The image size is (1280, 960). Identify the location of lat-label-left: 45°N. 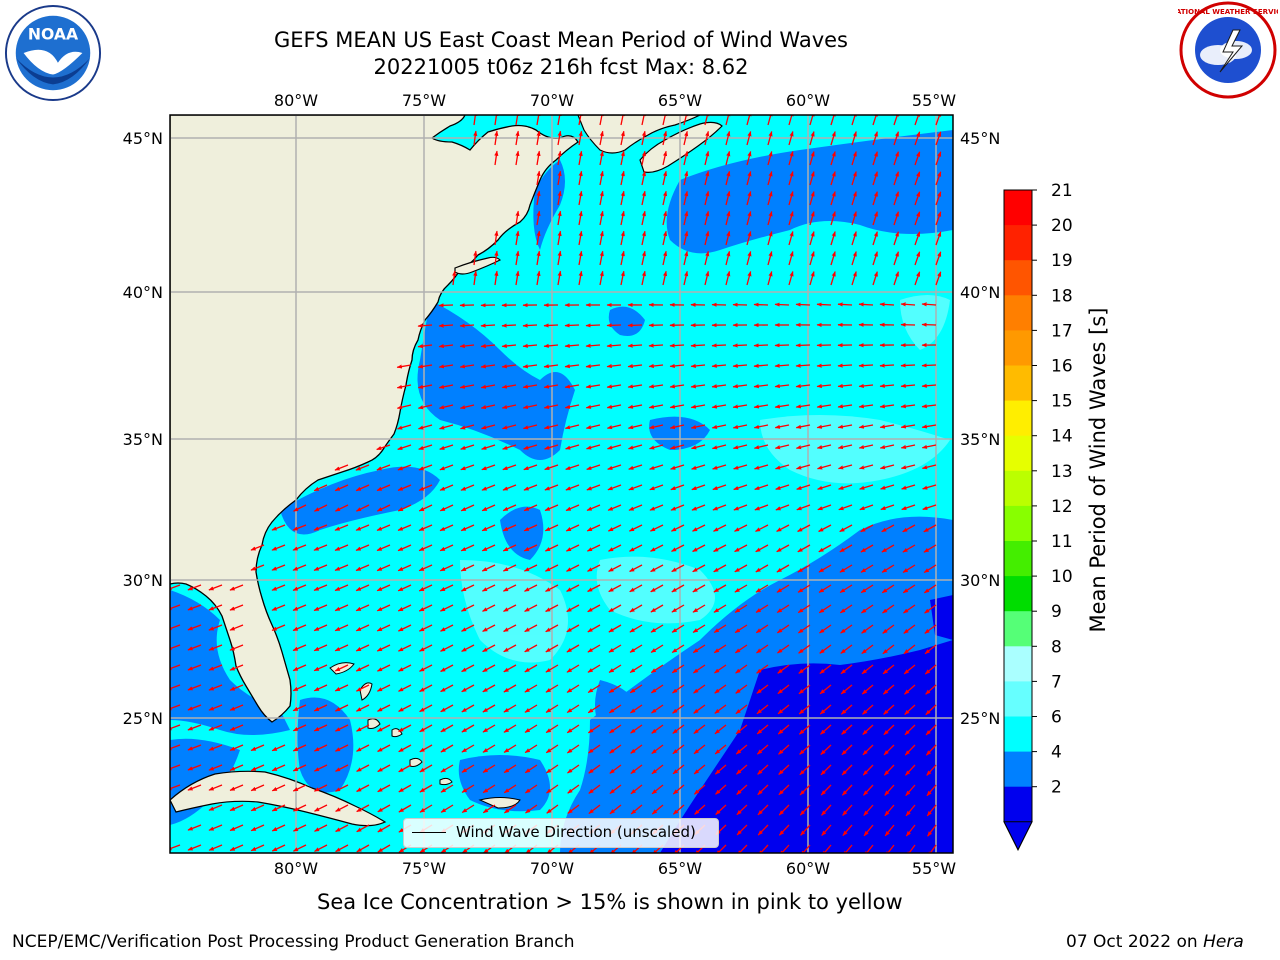
(143, 138).